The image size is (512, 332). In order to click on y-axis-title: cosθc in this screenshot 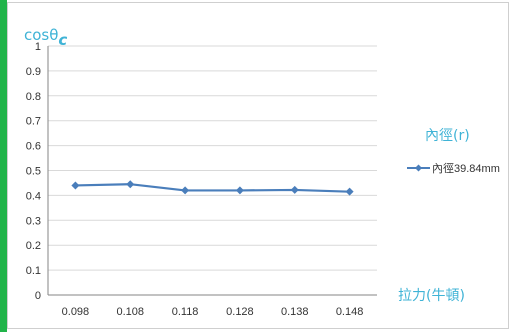, I will do `click(45, 37)`.